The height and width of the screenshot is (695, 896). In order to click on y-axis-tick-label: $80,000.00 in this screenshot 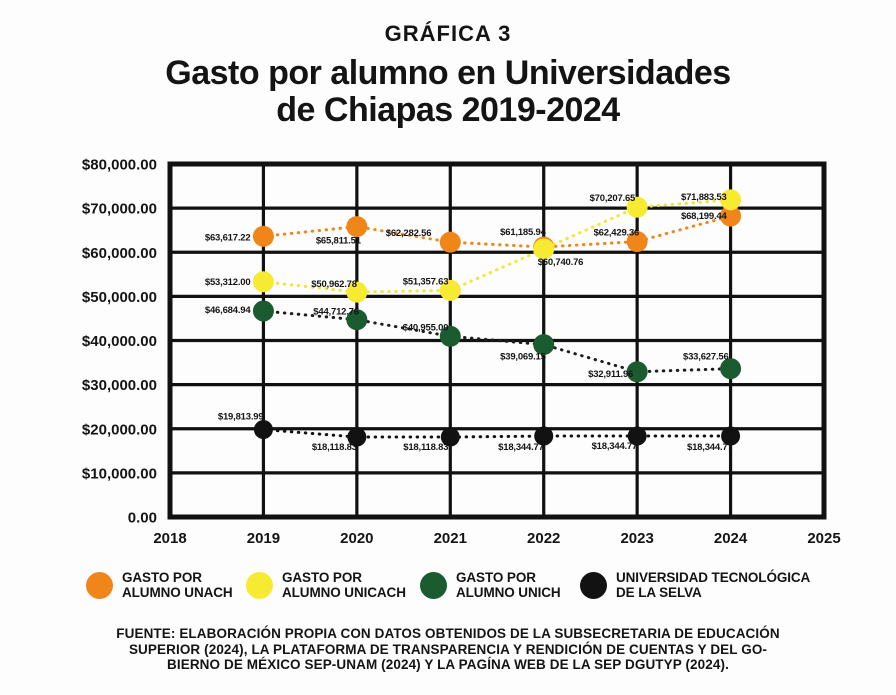, I will do `click(119, 165)`.